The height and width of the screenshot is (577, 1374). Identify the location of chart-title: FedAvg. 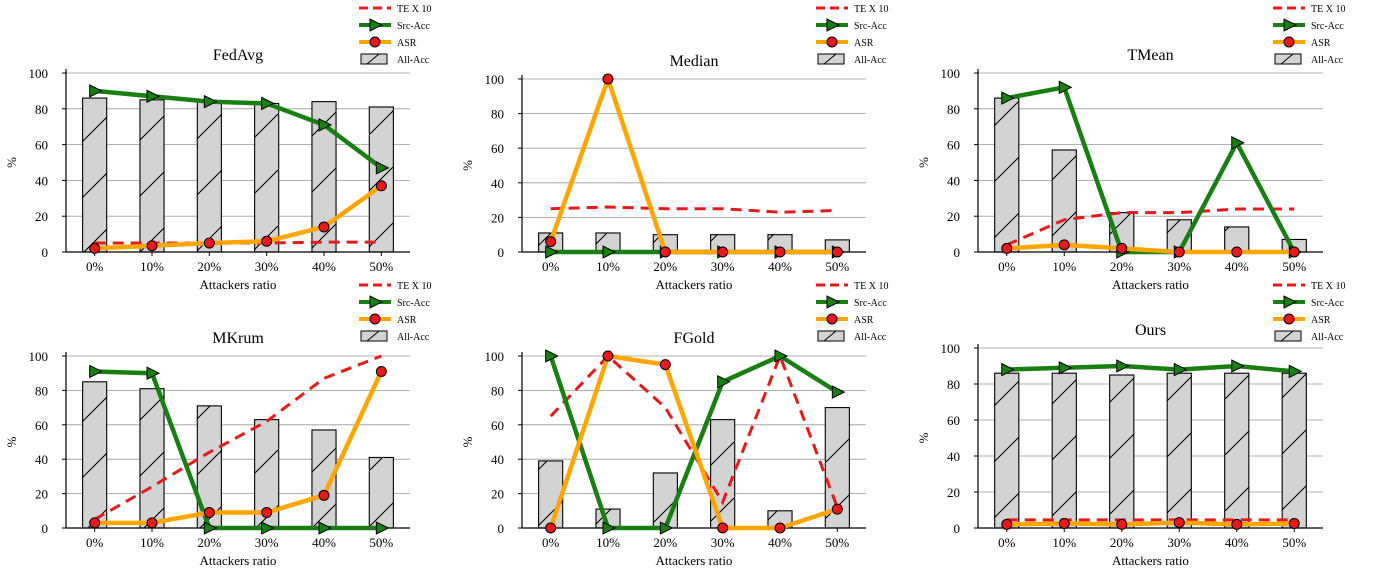
(238, 55).